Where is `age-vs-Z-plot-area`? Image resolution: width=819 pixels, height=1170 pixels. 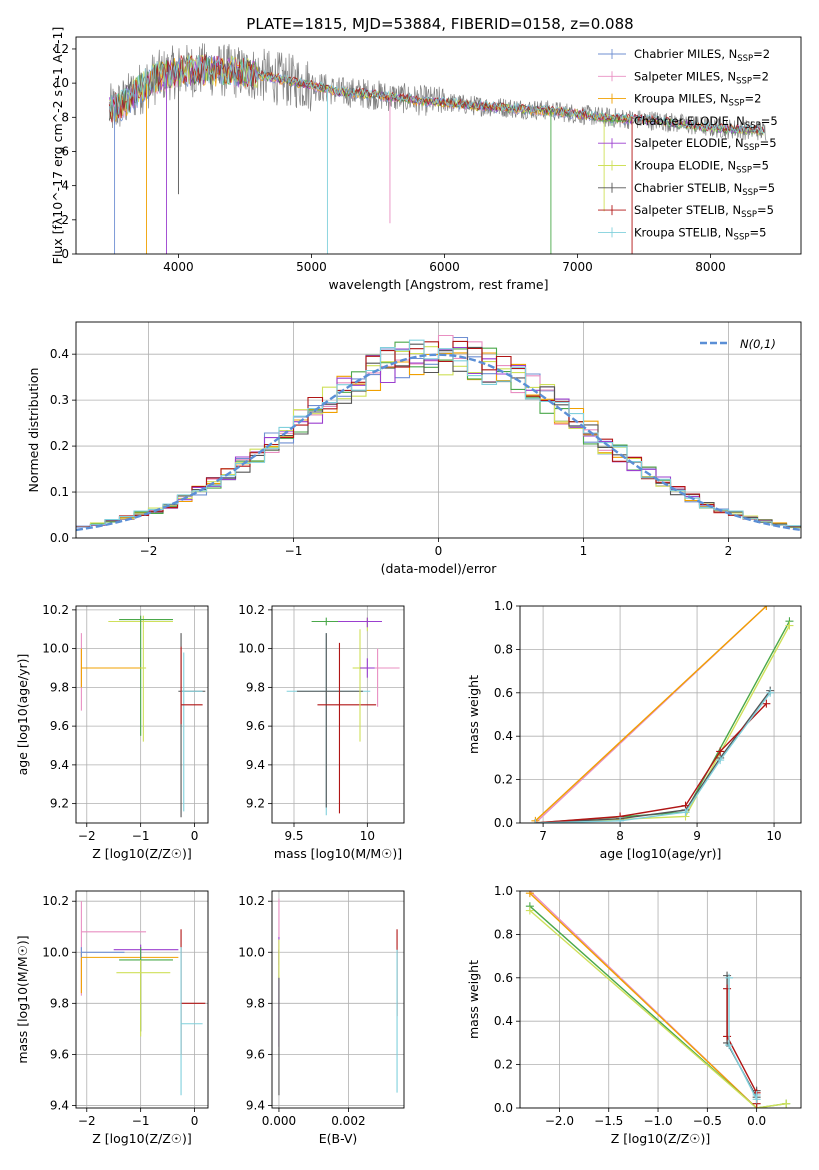
age-vs-Z-plot-area is located at coordinates (142, 714).